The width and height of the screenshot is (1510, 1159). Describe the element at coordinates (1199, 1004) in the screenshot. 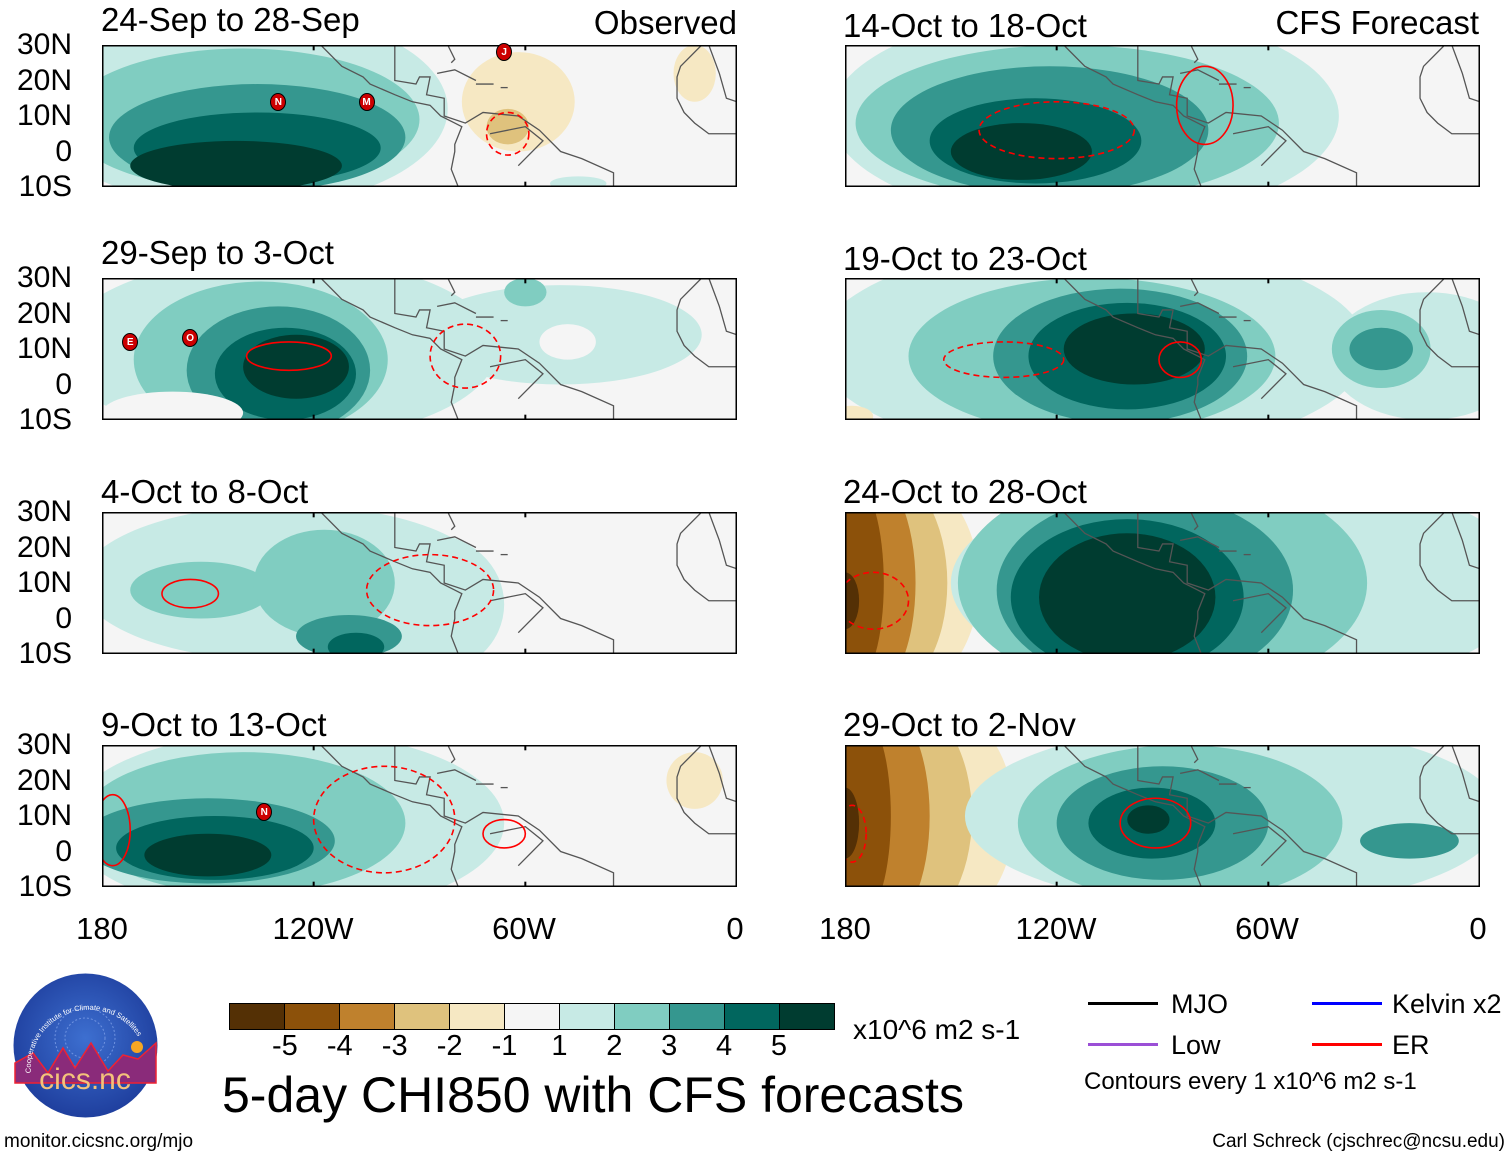

I see `legend-mjo-label: MJO` at that location.